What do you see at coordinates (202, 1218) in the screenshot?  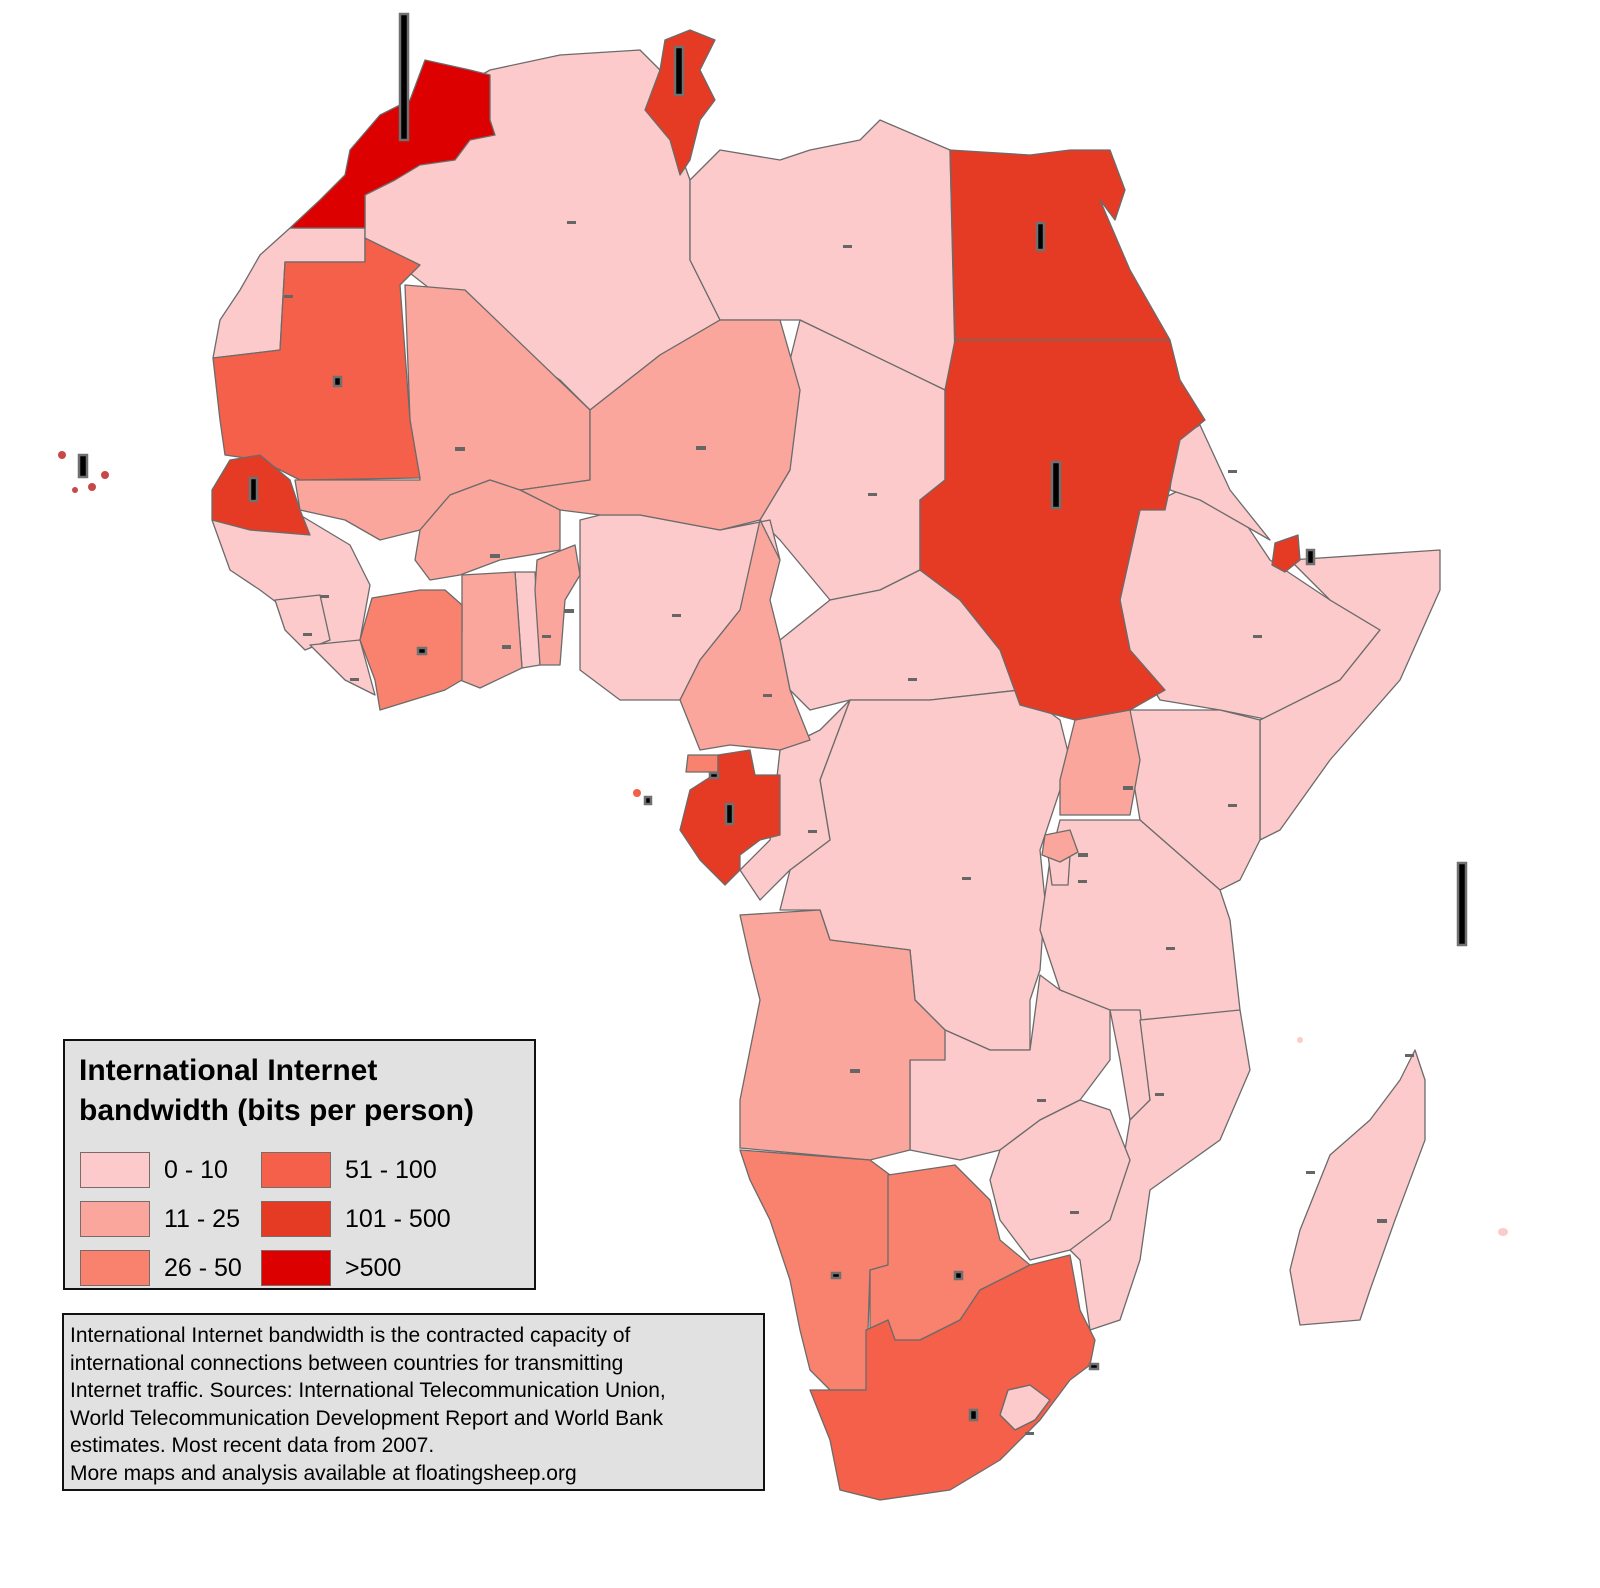 I see `legend-label: 11 - 25` at bounding box center [202, 1218].